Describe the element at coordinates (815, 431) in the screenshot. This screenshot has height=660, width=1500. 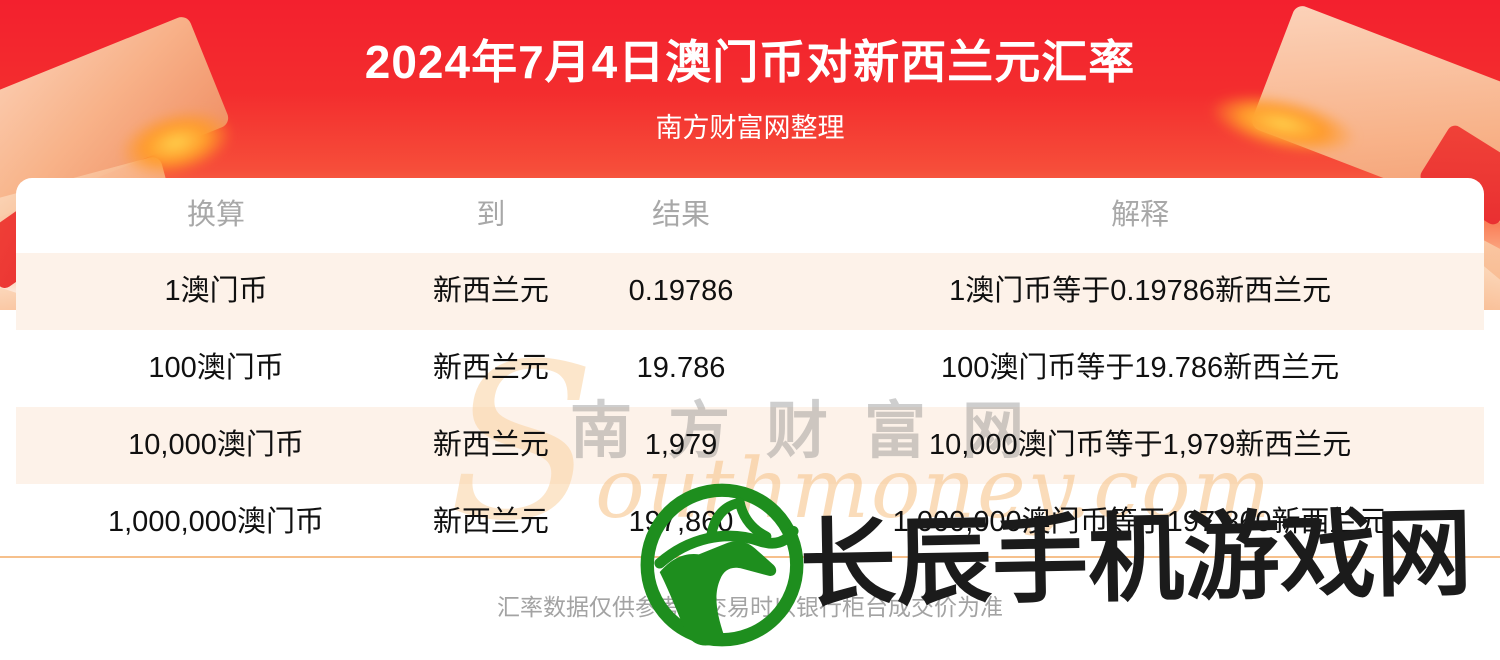
I see `watermark-site-name: 南方财富网` at that location.